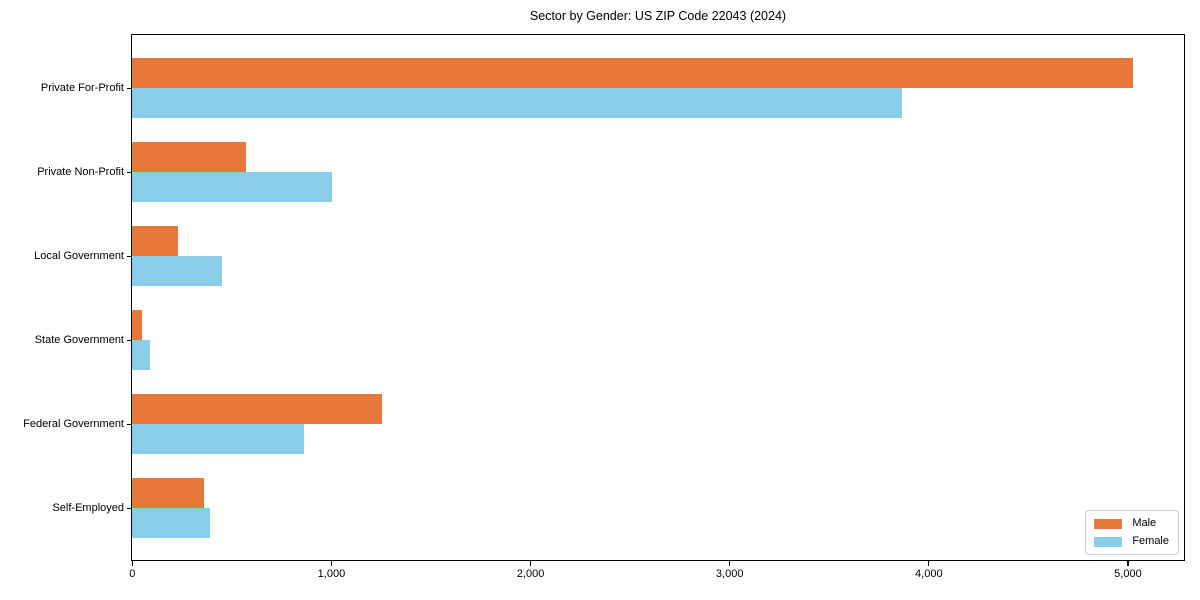  I want to click on female-legend-label: Female, so click(1150, 541).